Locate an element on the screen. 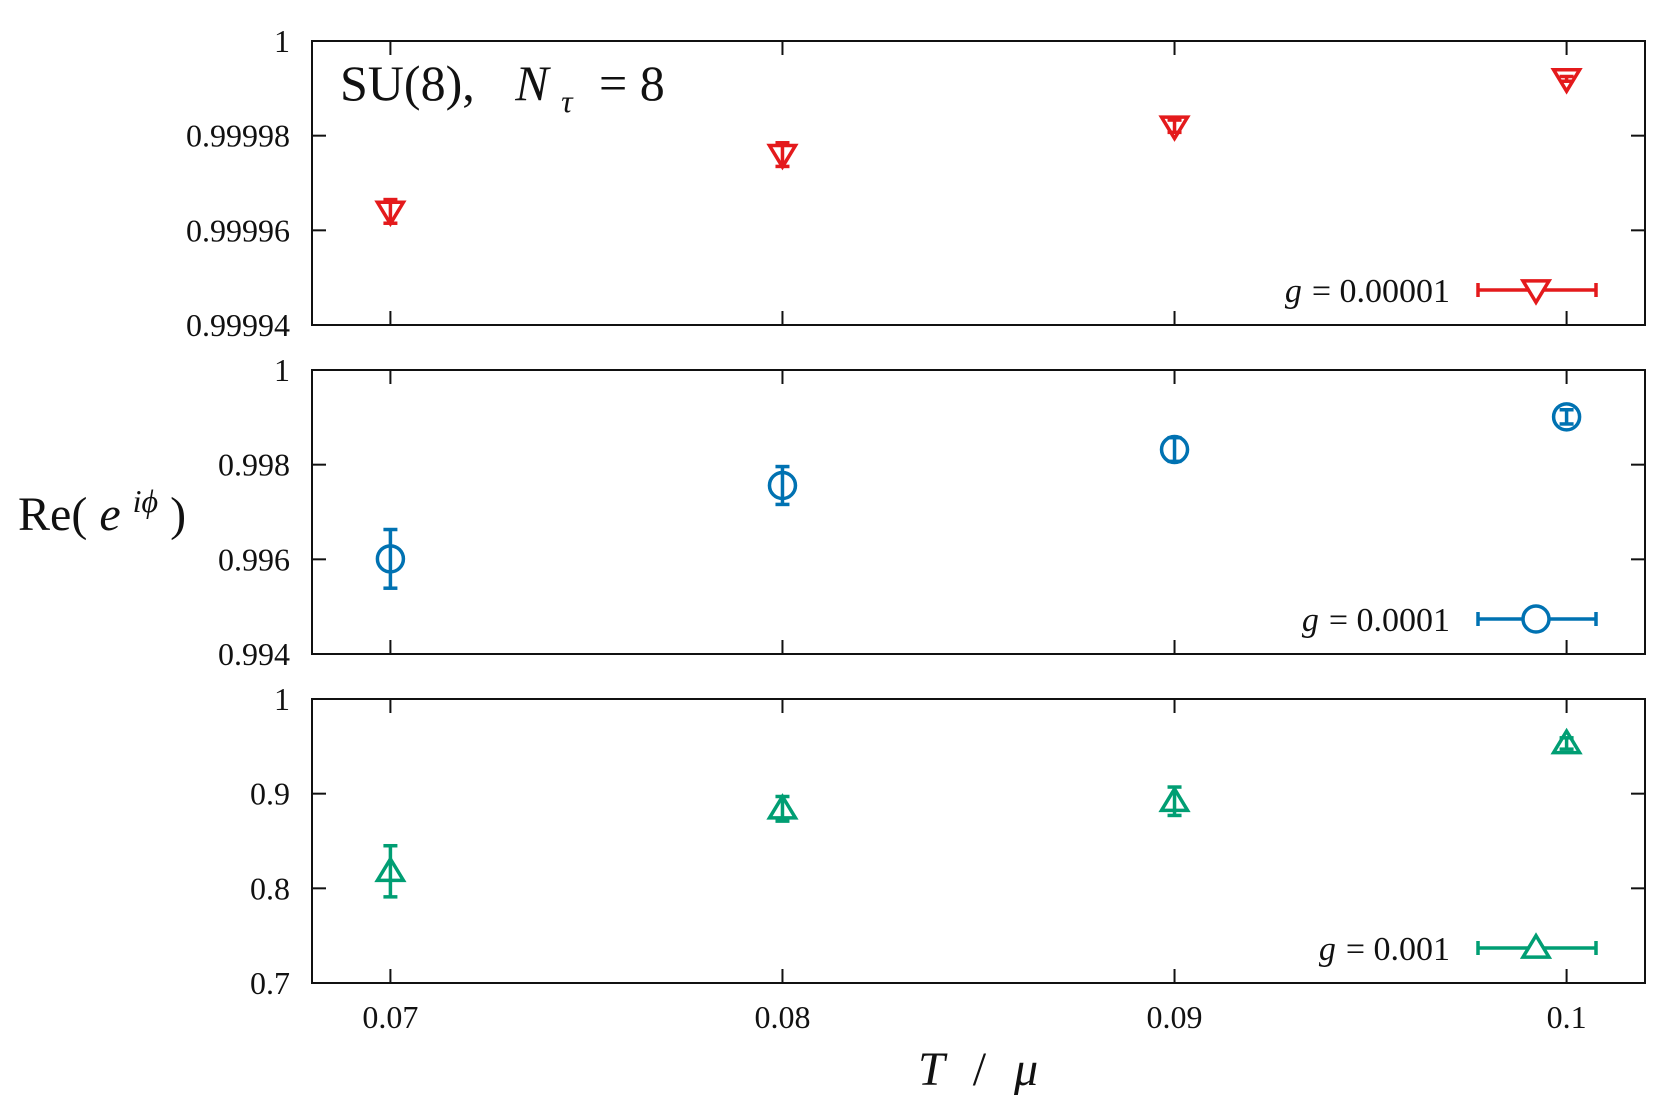  y-tick-label: 0.994 is located at coordinates (254, 654).